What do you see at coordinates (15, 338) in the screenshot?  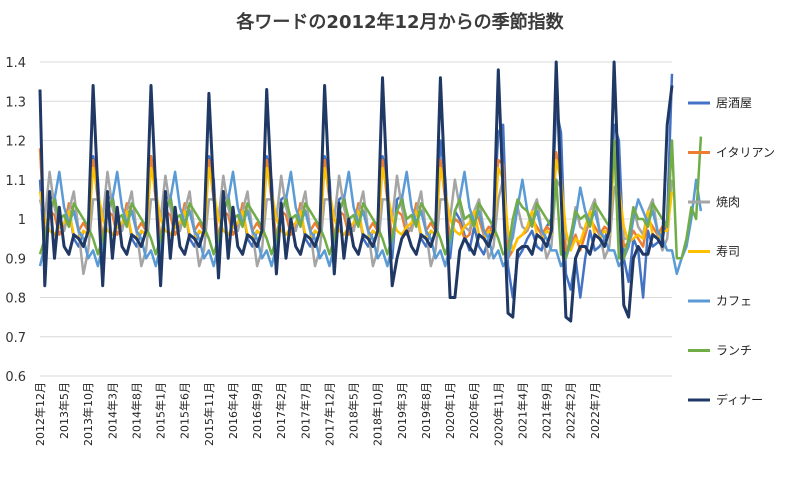 I see `y-tick-label: 0.7` at bounding box center [15, 338].